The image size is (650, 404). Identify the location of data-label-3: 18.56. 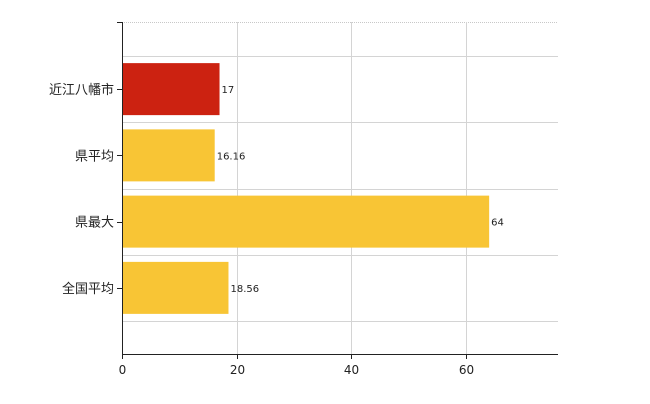
(244, 289).